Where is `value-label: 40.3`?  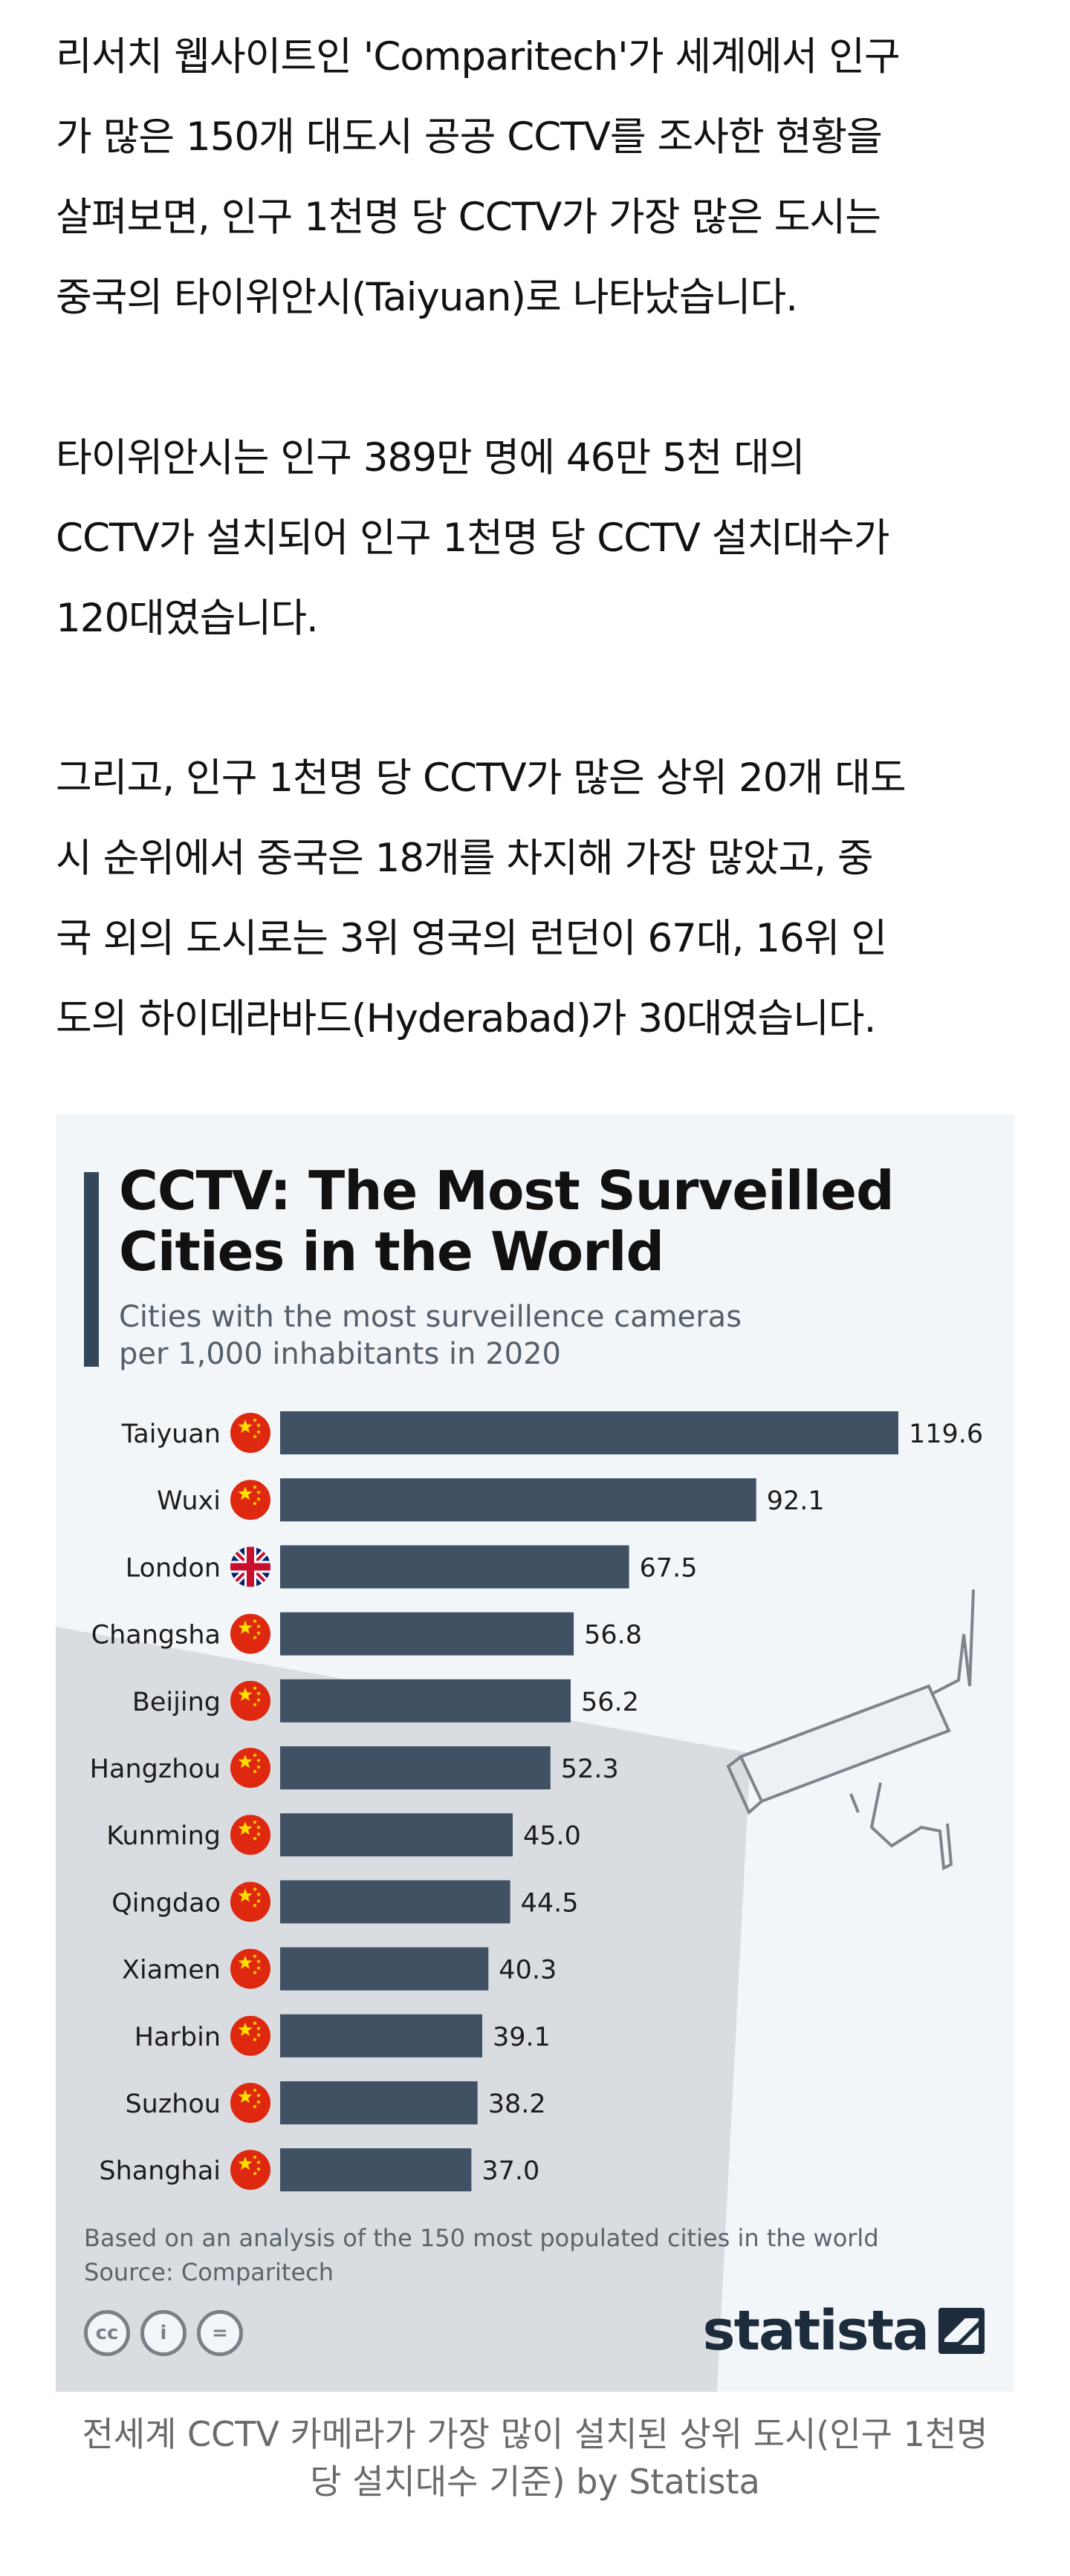
value-label: 40.3 is located at coordinates (528, 1970).